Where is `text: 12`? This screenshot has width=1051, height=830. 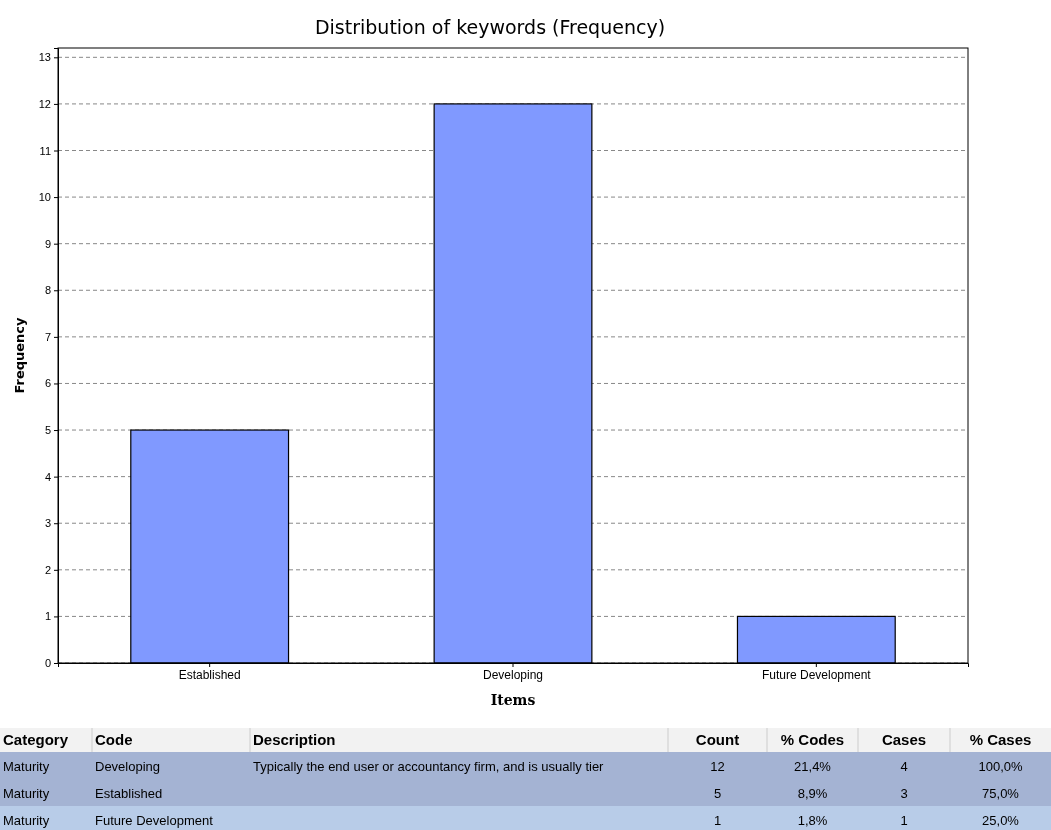 text: 12 is located at coordinates (717, 766).